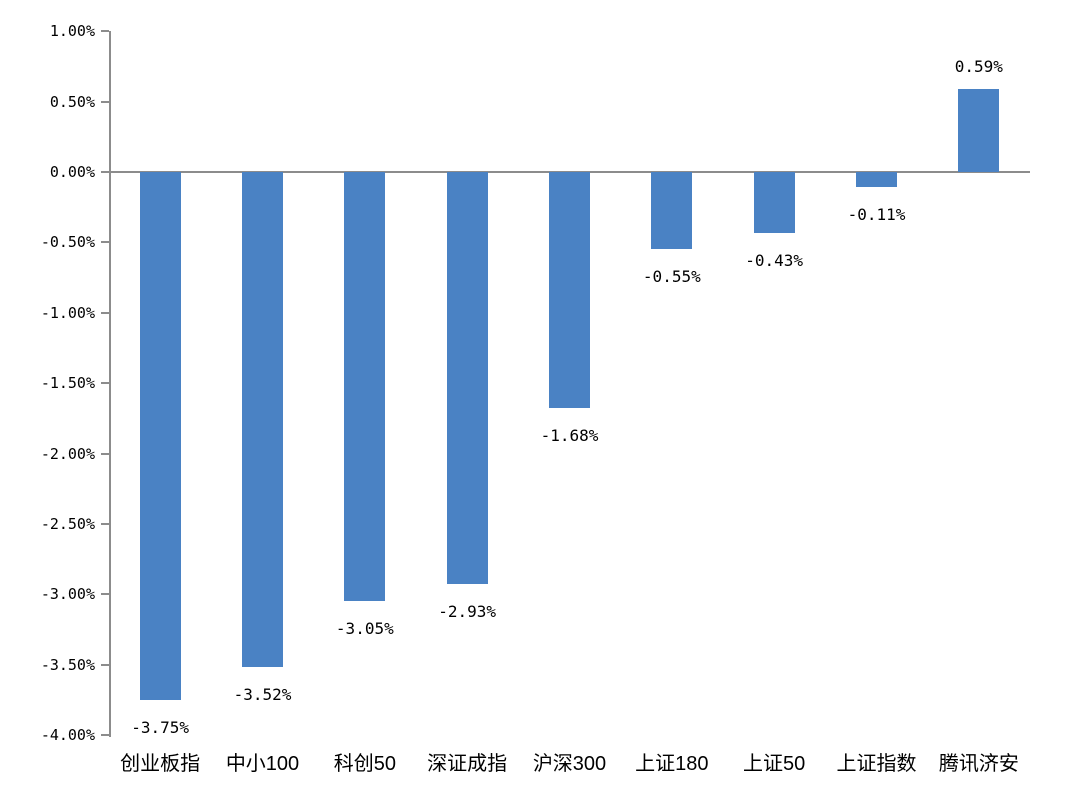 The width and height of the screenshot is (1080, 786). What do you see at coordinates (67, 664) in the screenshot?
I see `y-axis-tick-label: -3.50%` at bounding box center [67, 664].